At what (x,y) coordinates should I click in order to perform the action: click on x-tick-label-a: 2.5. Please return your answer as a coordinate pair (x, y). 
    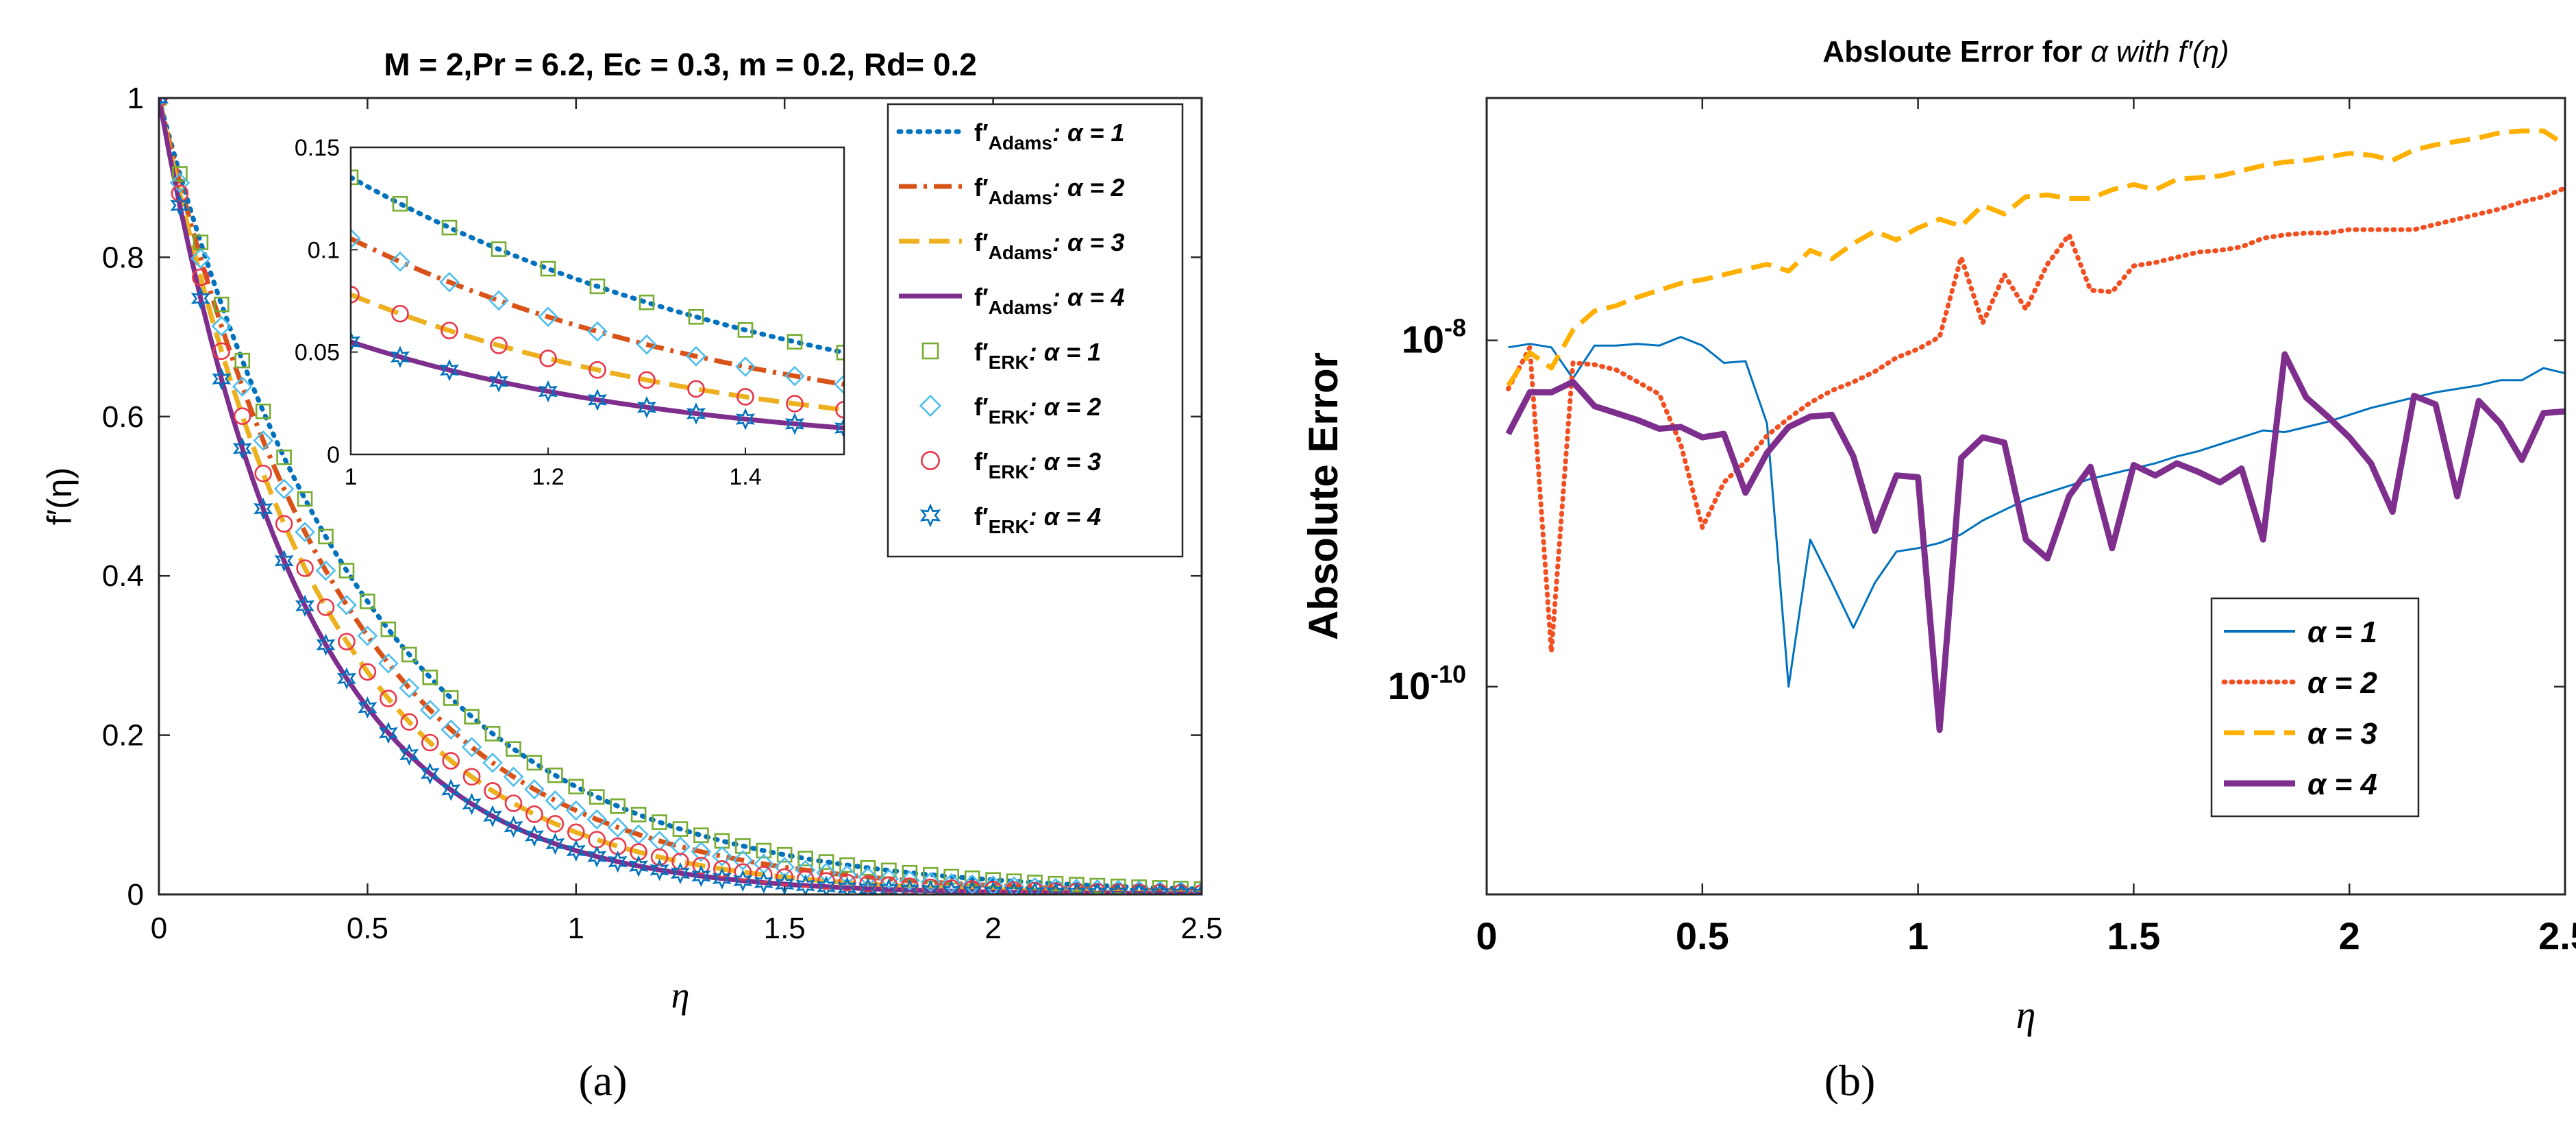
    Looking at the image, I should click on (1201, 929).